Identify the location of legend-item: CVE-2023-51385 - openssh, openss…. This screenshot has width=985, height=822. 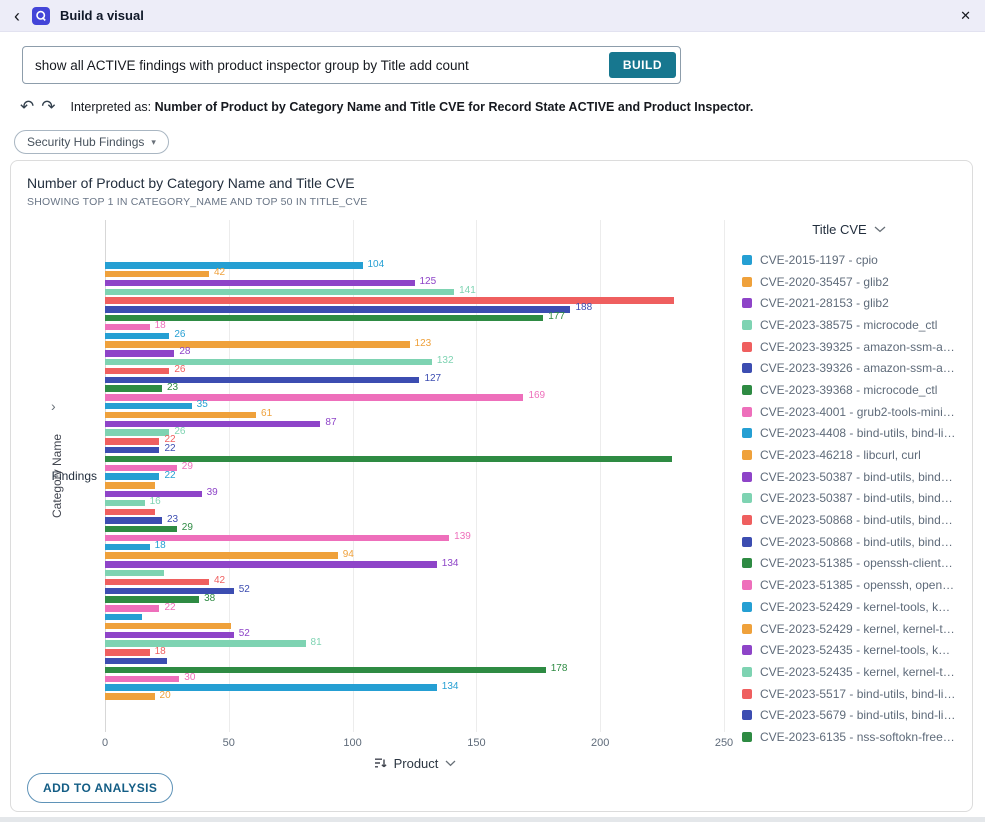
(849, 585).